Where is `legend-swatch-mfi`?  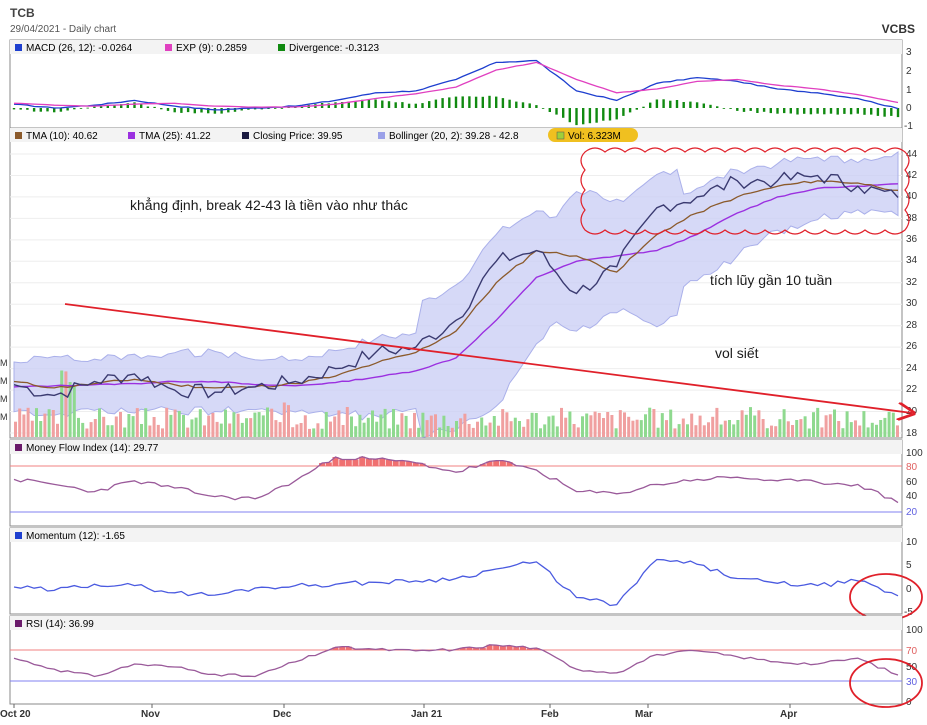
legend-swatch-mfi is located at coordinates (18, 447).